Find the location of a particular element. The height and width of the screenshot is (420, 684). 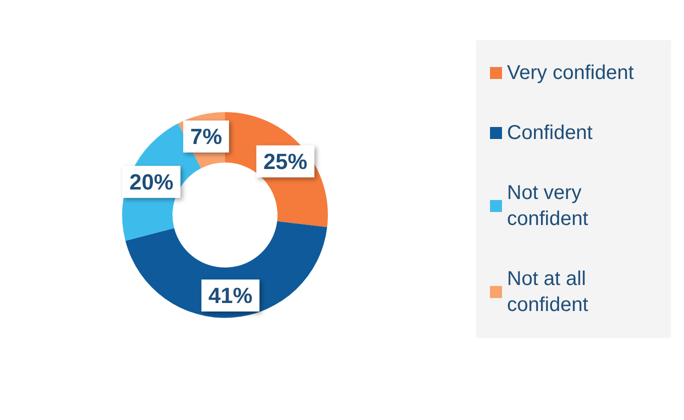

data-label: 20% is located at coordinates (151, 181).